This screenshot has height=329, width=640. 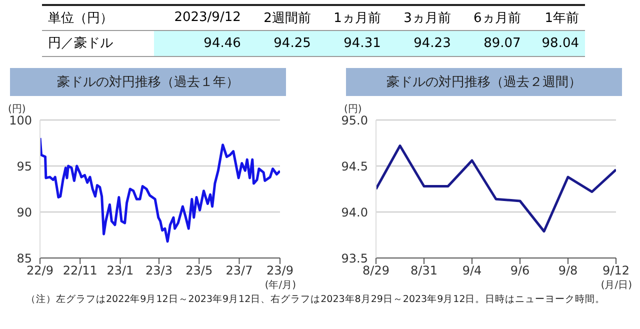 What do you see at coordinates (616, 271) in the screenshot?
I see `x-tick-label: 9/12` at bounding box center [616, 271].